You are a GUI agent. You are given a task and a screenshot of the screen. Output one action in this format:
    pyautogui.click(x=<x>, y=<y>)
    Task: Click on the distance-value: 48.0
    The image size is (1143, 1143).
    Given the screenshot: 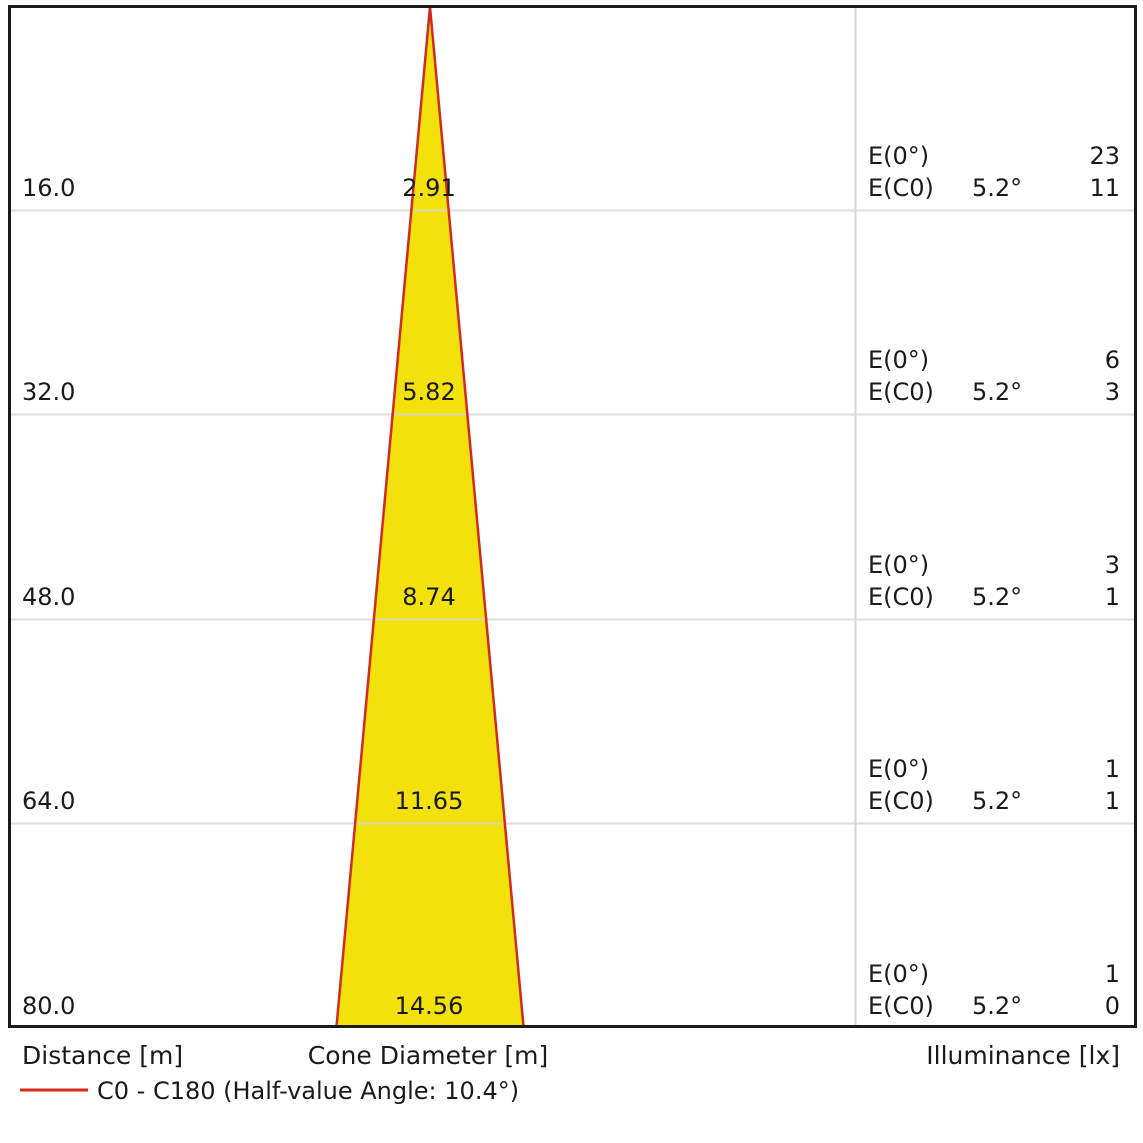 What is the action you would take?
    pyautogui.click(x=49, y=597)
    